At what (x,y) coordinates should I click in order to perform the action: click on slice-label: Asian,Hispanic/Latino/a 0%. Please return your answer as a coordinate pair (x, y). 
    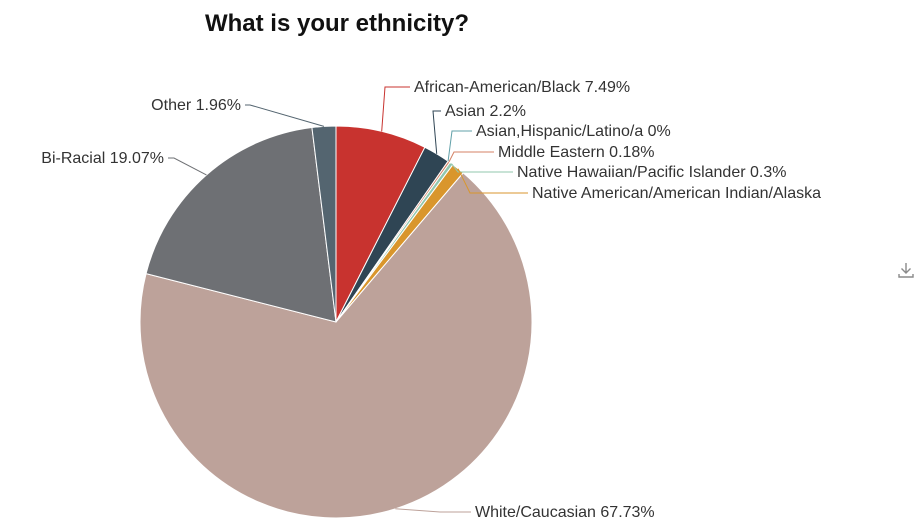
    Looking at the image, I should click on (573, 131).